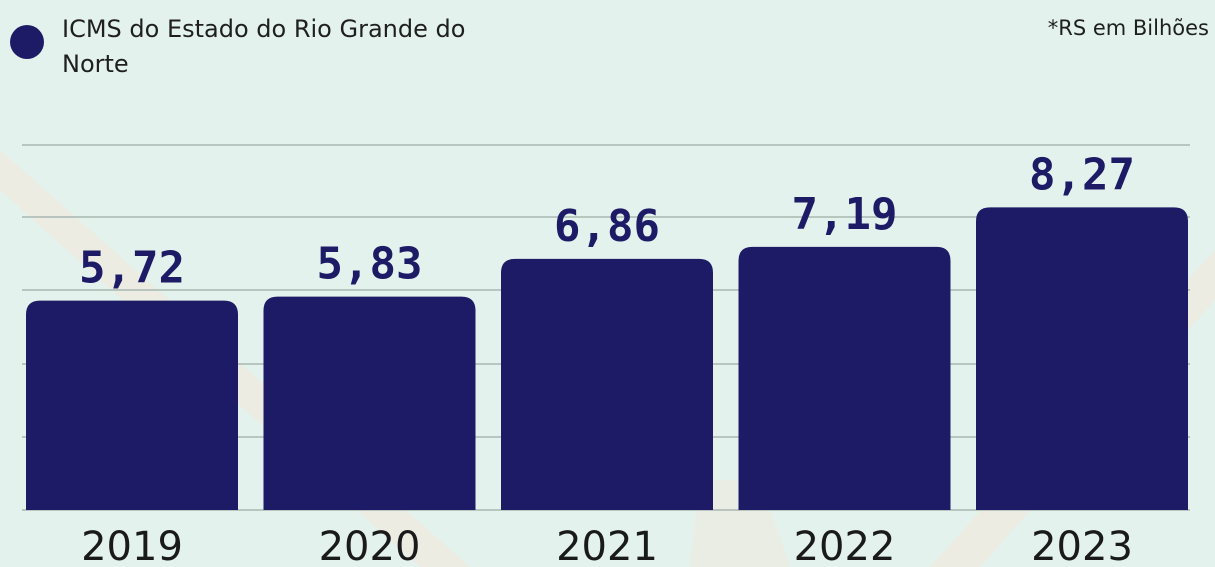 The width and height of the screenshot is (1215, 567). What do you see at coordinates (1082, 174) in the screenshot?
I see `data-label-2023: 8,27` at bounding box center [1082, 174].